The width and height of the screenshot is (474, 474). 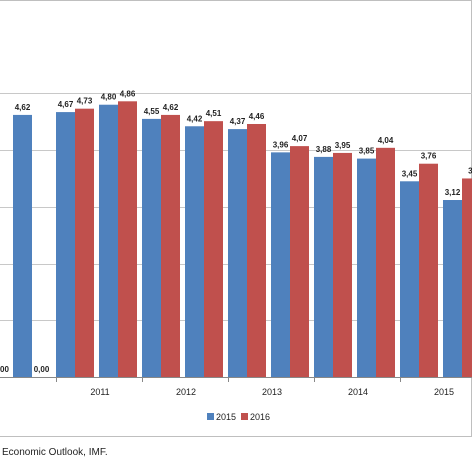 What do you see at coordinates (236, 387) in the screenshot?
I see `x-axis: 2011 2012 2013 2014 2015` at bounding box center [236, 387].